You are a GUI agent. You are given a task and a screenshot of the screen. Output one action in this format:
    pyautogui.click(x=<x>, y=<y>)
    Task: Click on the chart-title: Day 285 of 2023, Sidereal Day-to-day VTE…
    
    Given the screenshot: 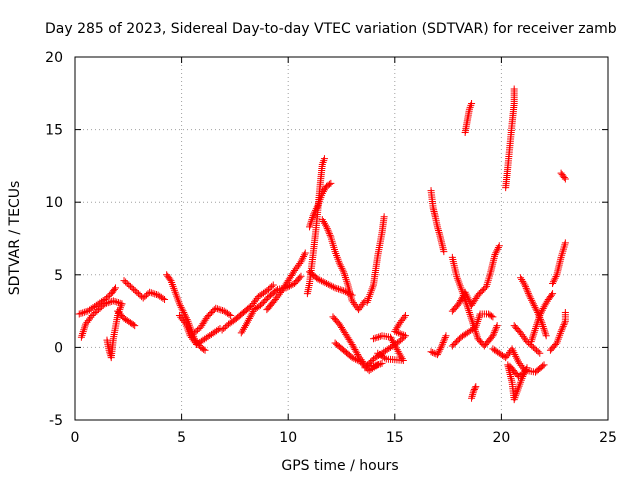 What is the action you would take?
    pyautogui.click(x=331, y=29)
    